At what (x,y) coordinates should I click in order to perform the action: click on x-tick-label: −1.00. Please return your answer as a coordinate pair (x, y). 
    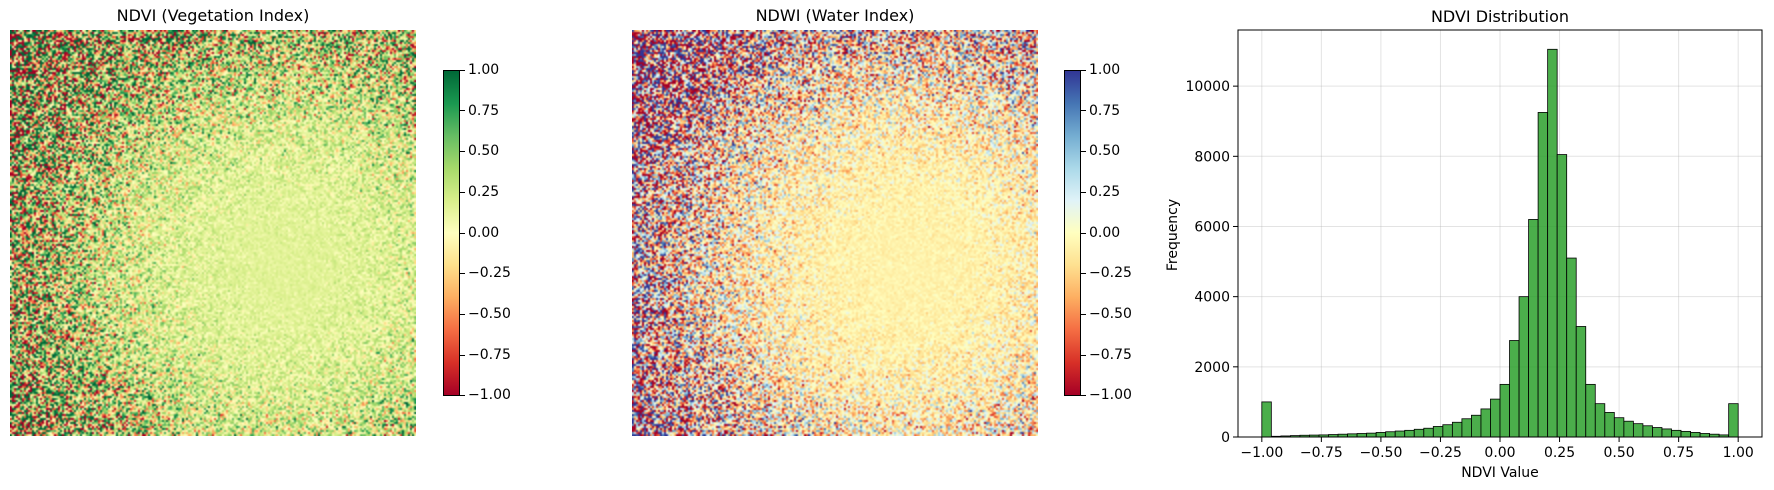
    Looking at the image, I should click on (1261, 453).